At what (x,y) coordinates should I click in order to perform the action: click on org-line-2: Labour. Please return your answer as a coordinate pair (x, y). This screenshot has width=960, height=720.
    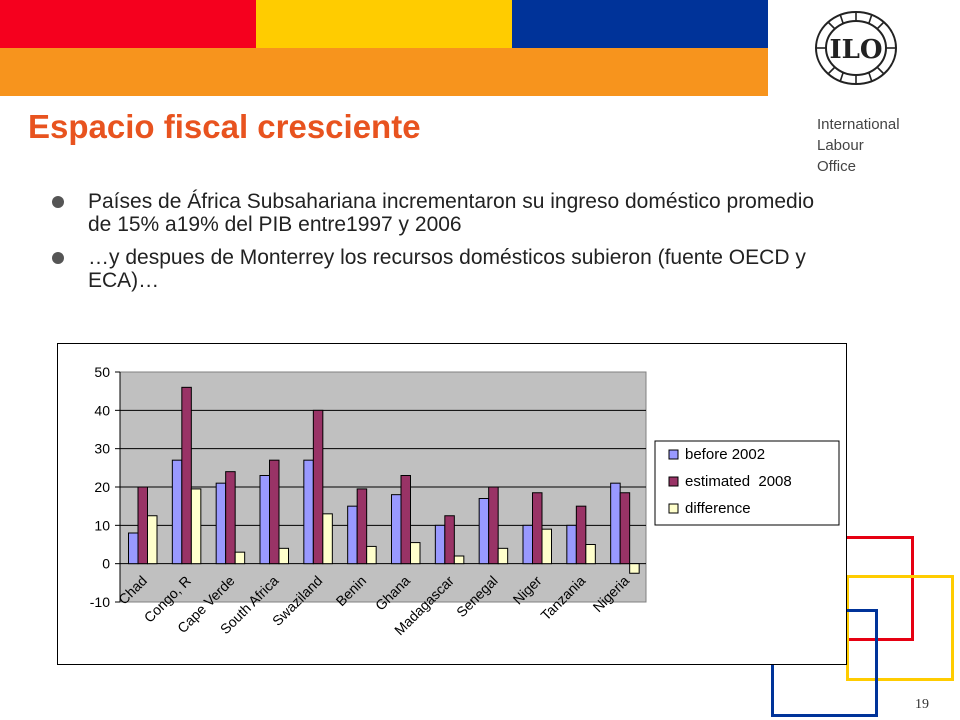
    Looking at the image, I should click on (840, 145).